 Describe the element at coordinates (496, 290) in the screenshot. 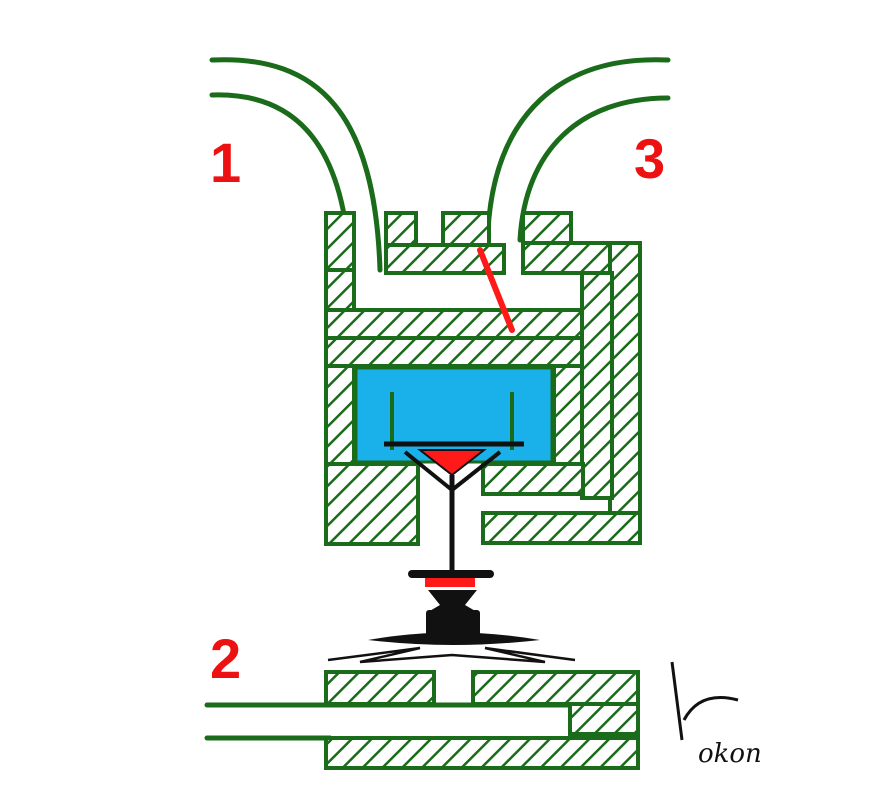

I see `red-lever` at that location.